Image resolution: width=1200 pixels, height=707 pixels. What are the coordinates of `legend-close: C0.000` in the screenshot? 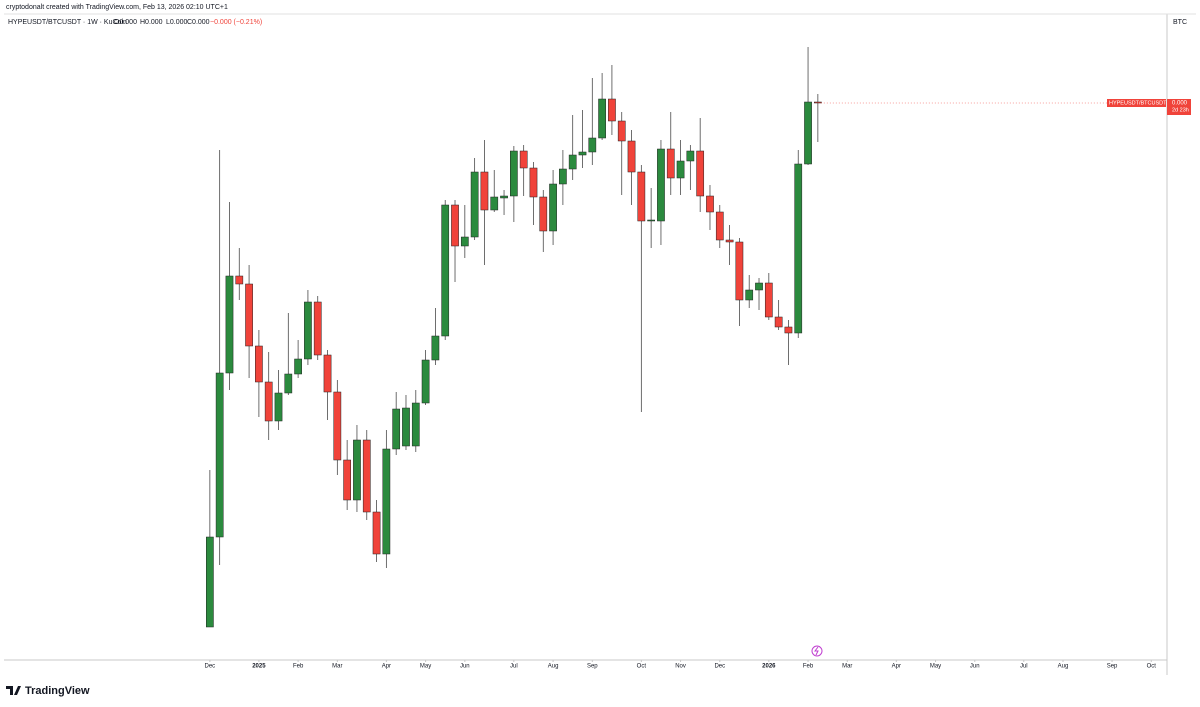 It's located at (198, 22).